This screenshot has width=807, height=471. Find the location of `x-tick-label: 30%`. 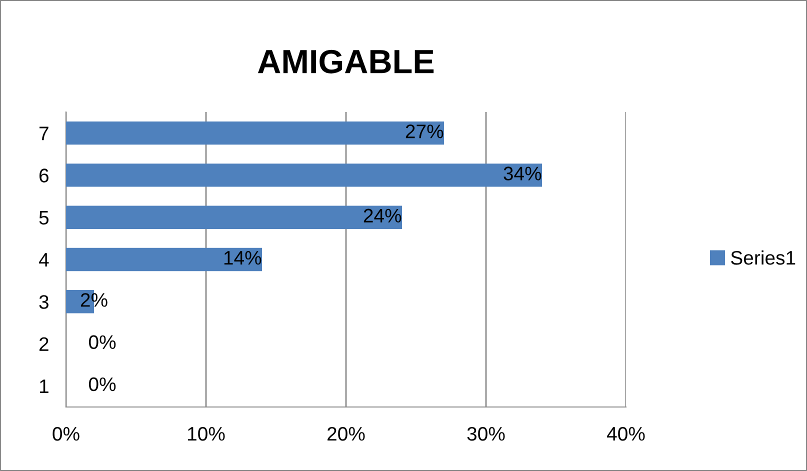

x-tick-label: 30% is located at coordinates (486, 433).